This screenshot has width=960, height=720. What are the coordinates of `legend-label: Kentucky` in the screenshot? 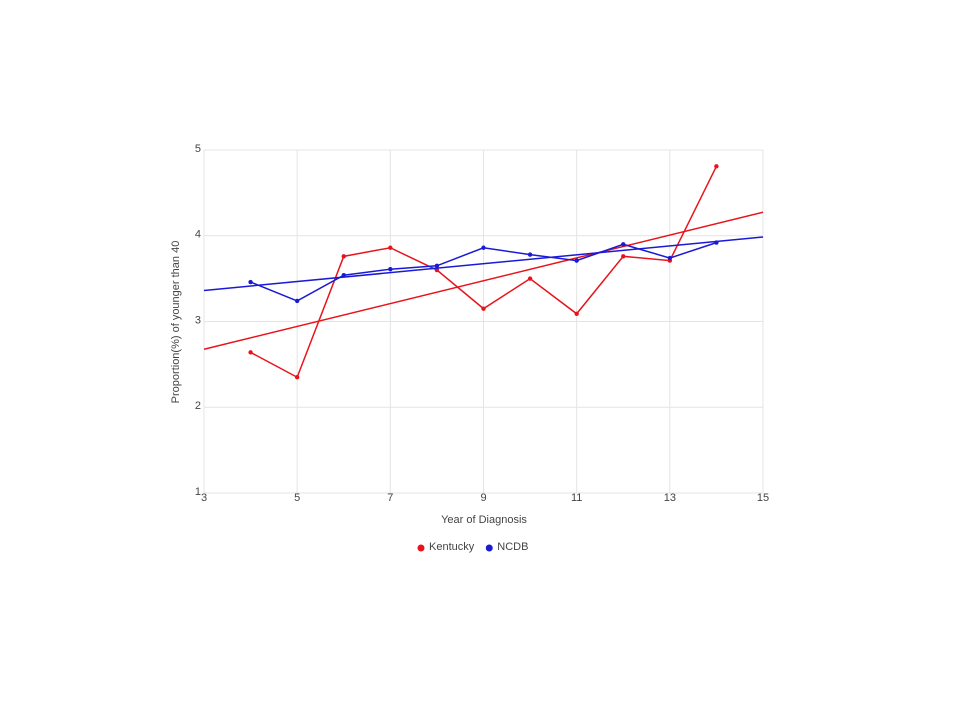 It's located at (452, 547).